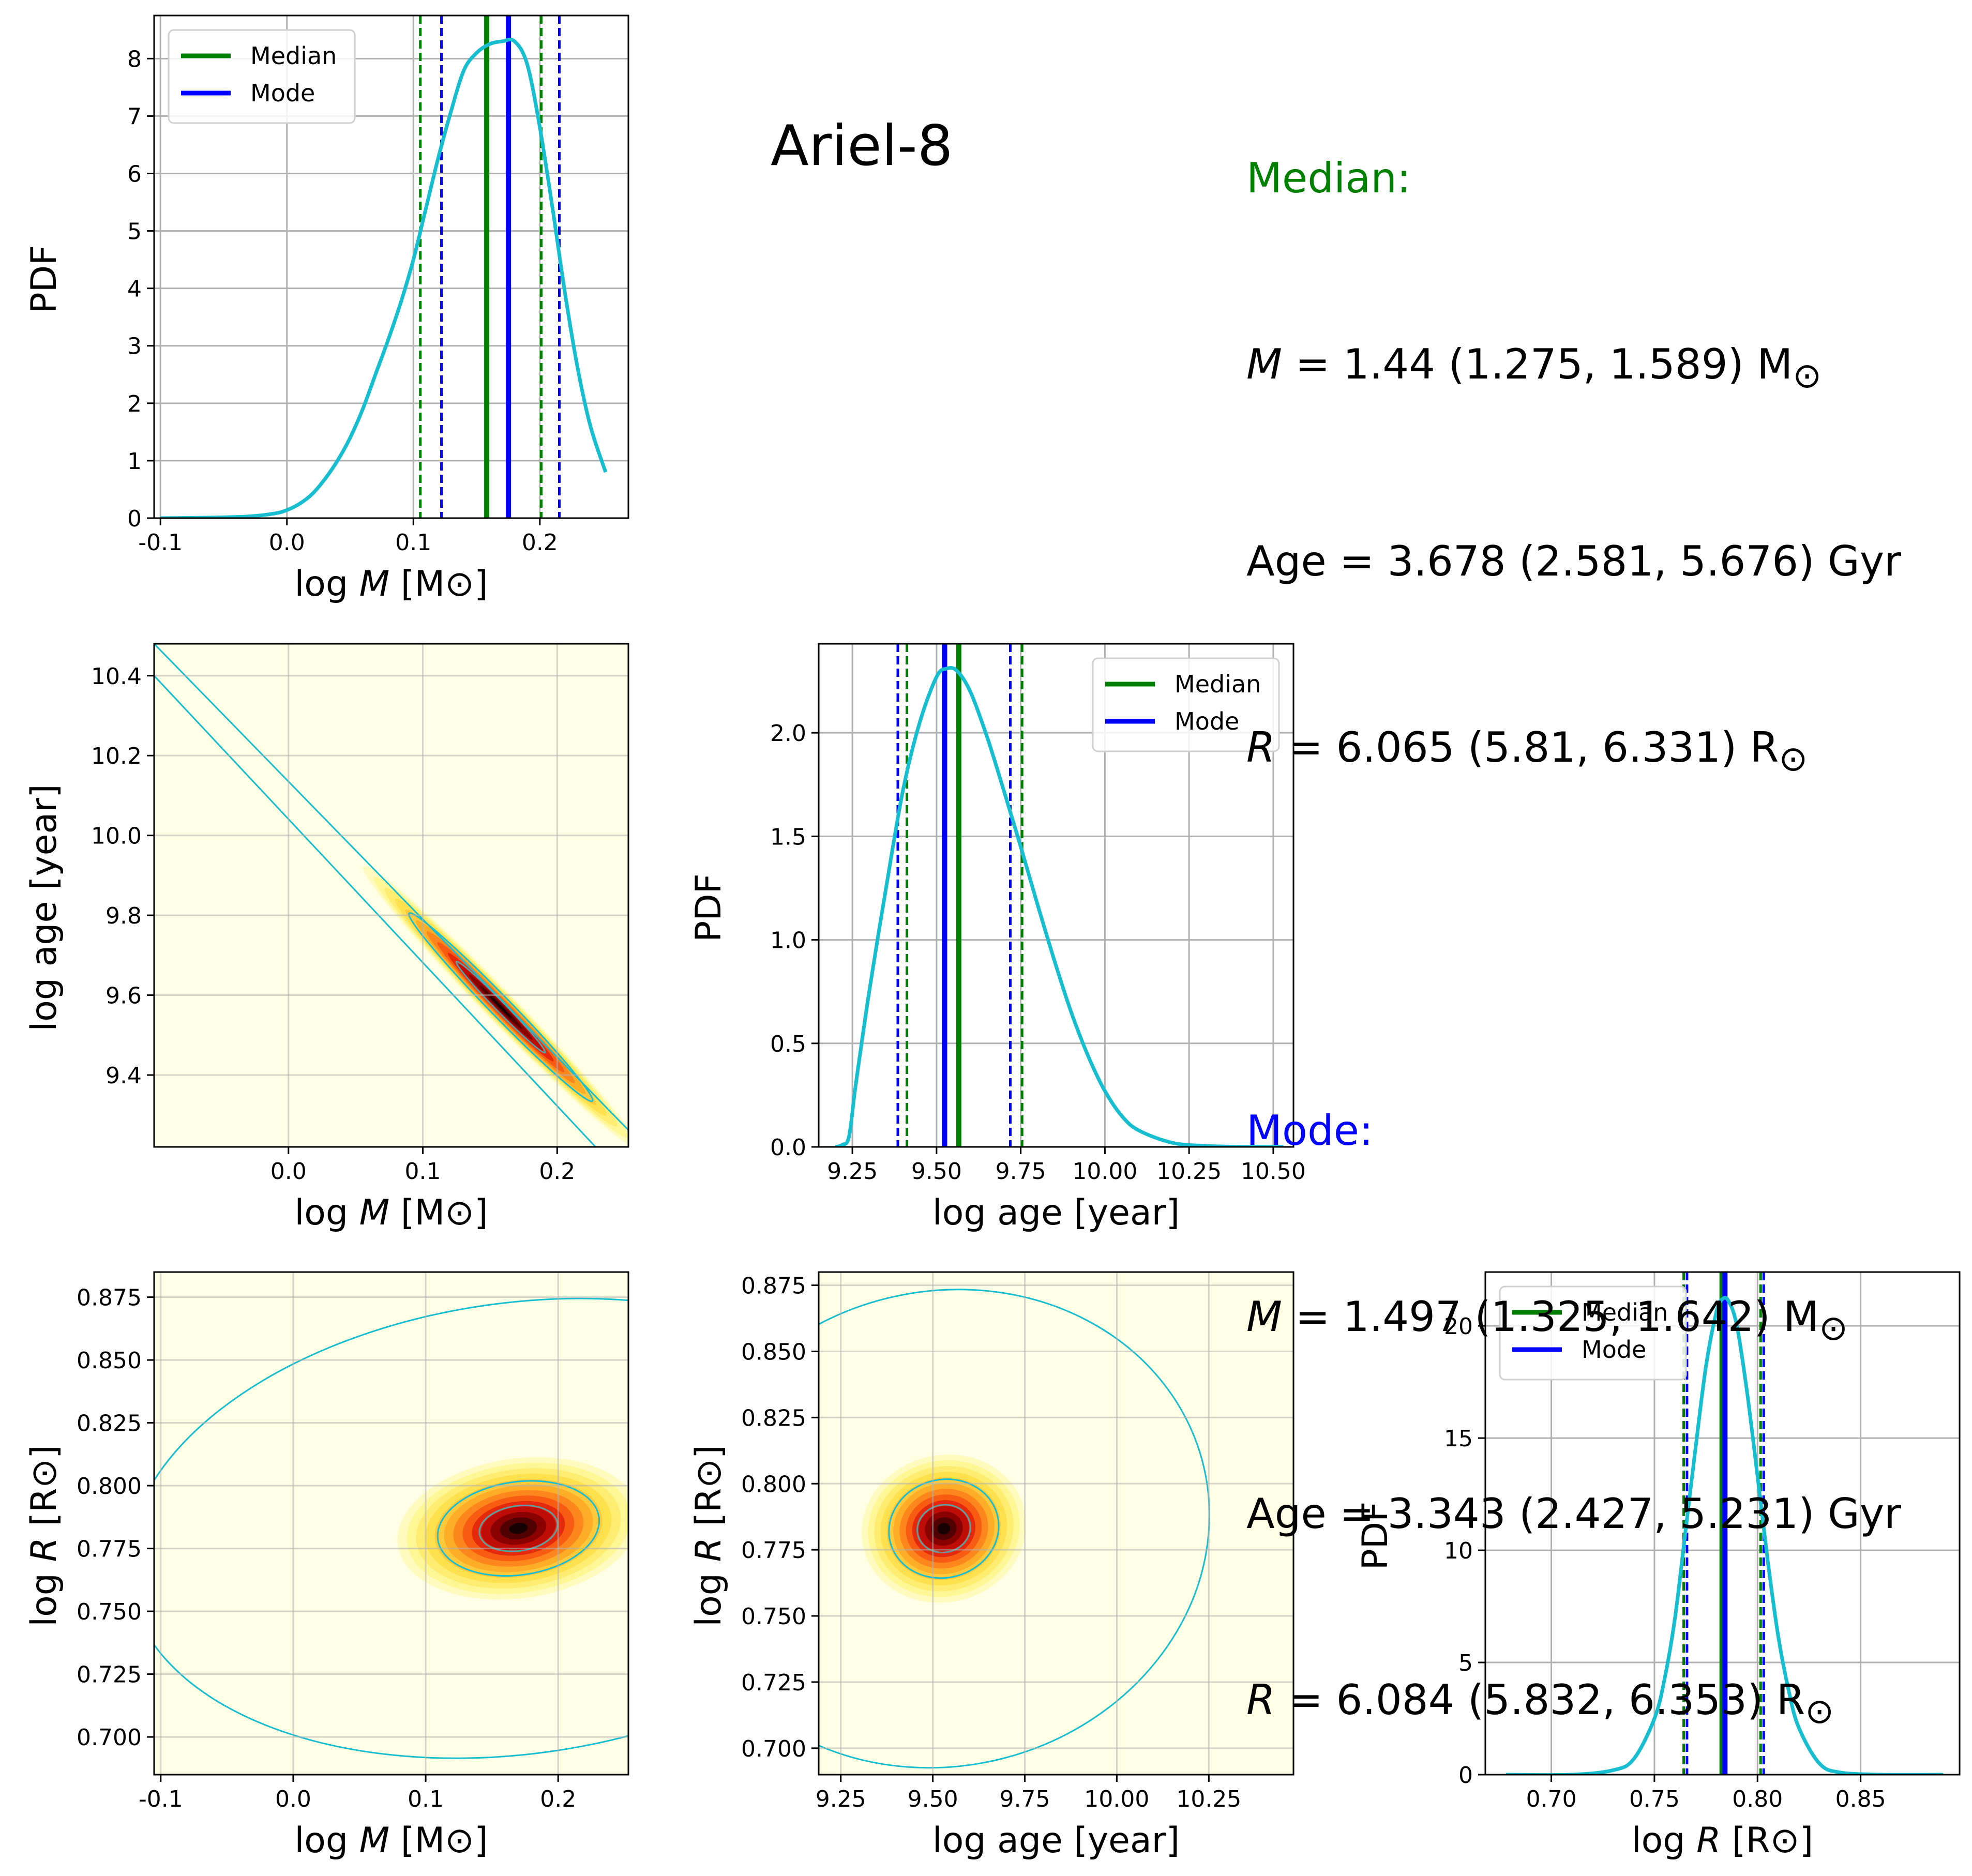 Image resolution: width=1972 pixels, height=1876 pixels. I want to click on joint-logage-logR-ytick-label: 0.700, so click(774, 1749).